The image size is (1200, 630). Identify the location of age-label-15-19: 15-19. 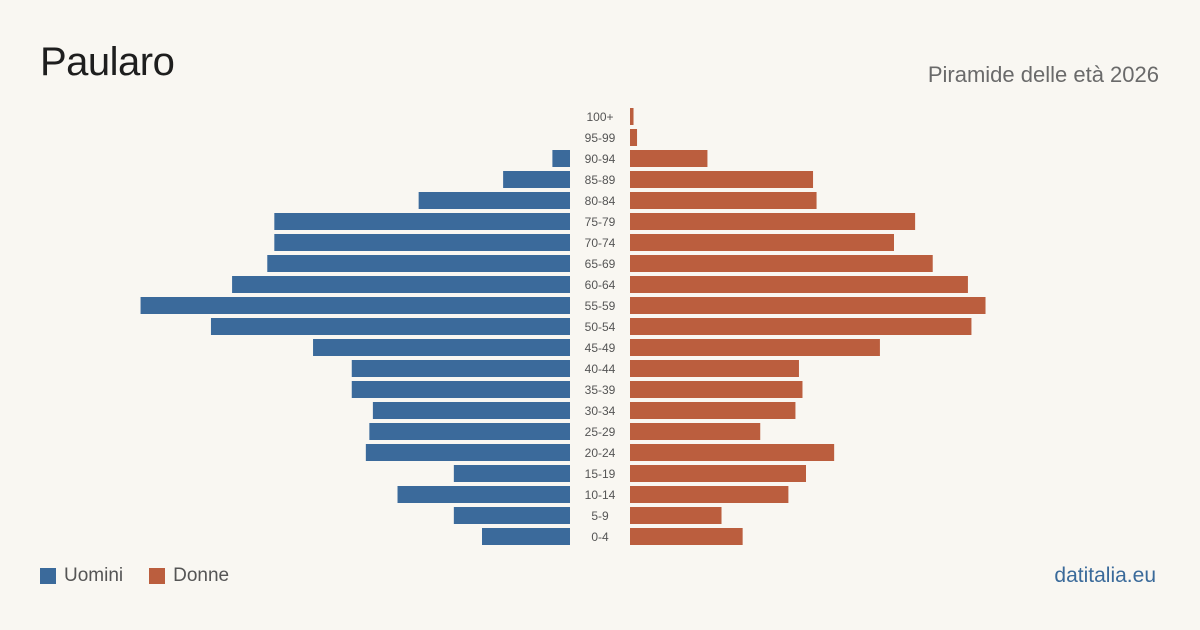
(600, 474).